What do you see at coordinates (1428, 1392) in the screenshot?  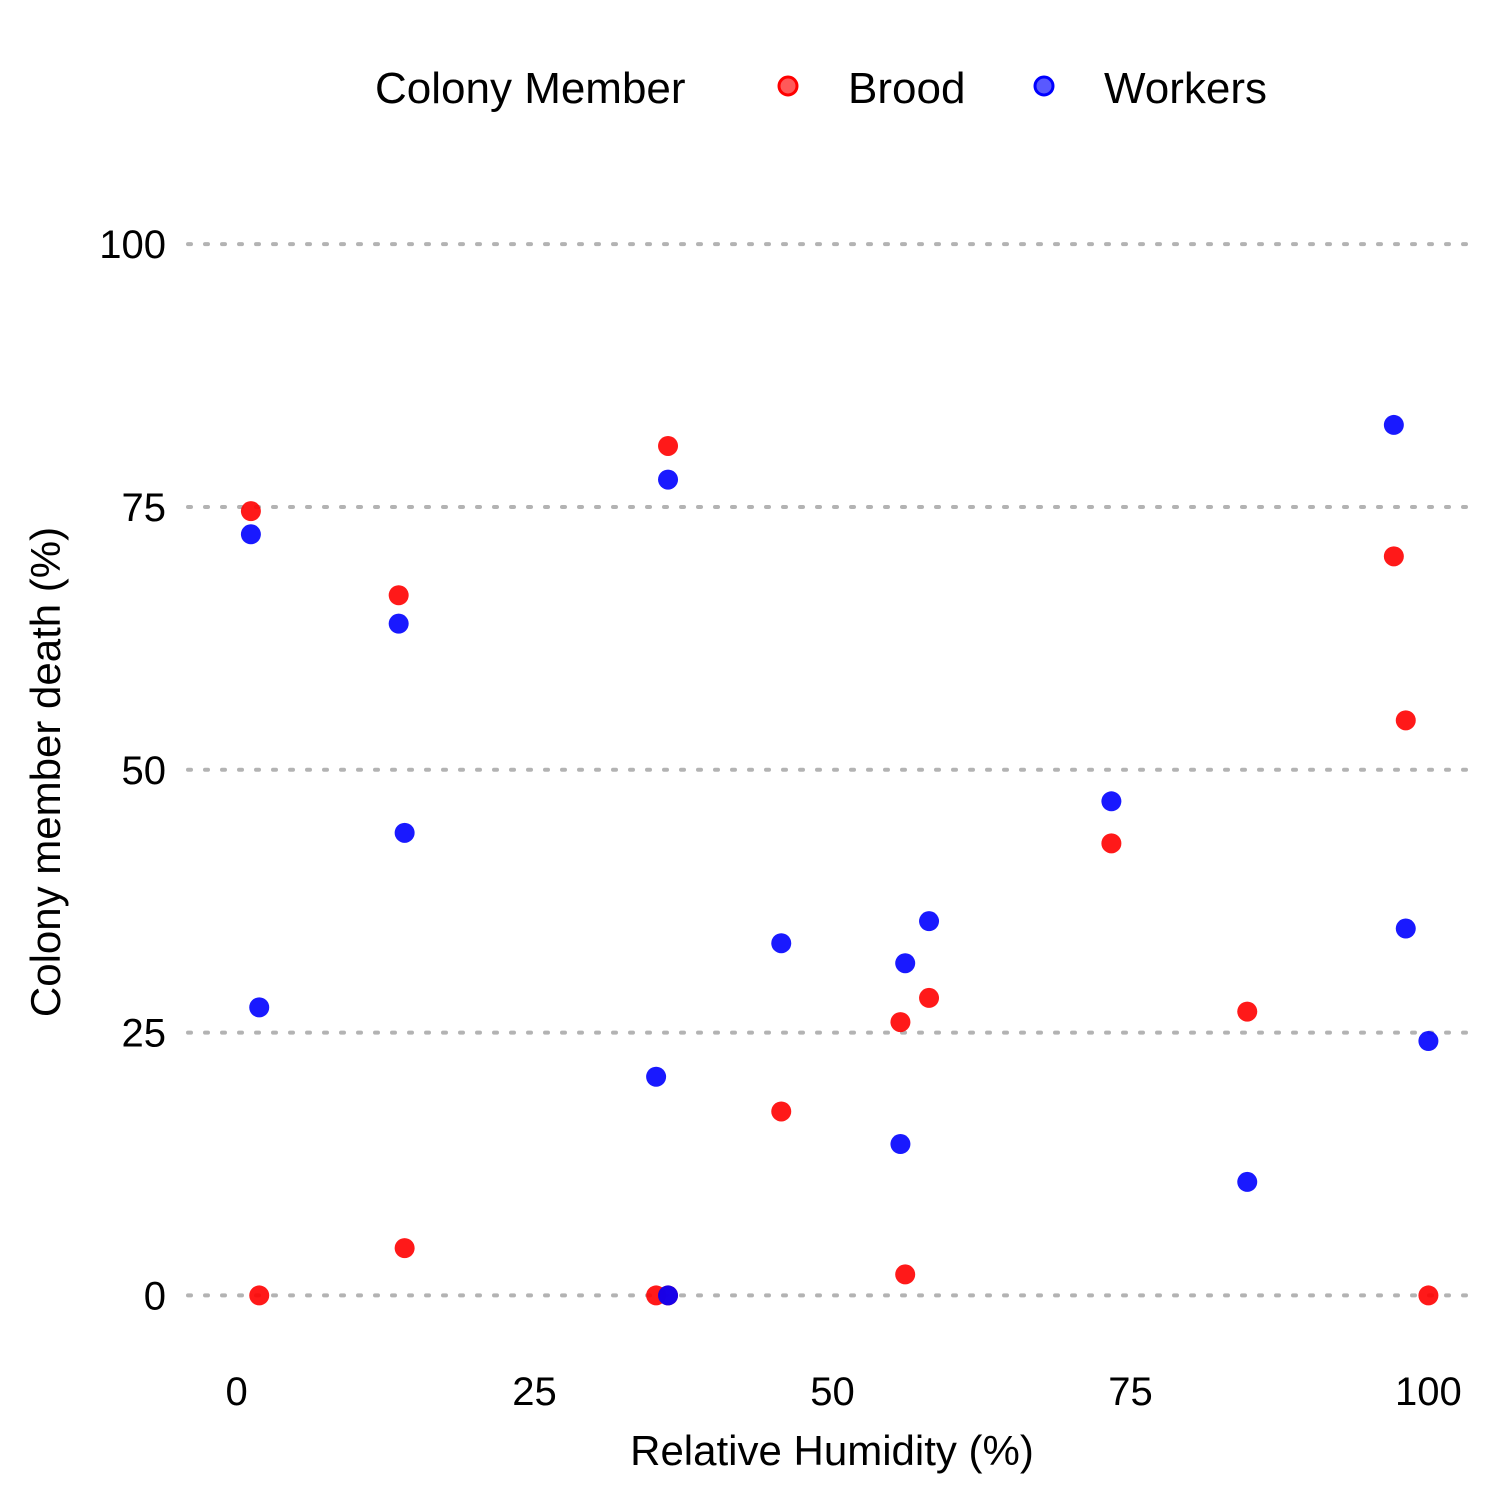 I see `x-tick-100: 100` at bounding box center [1428, 1392].